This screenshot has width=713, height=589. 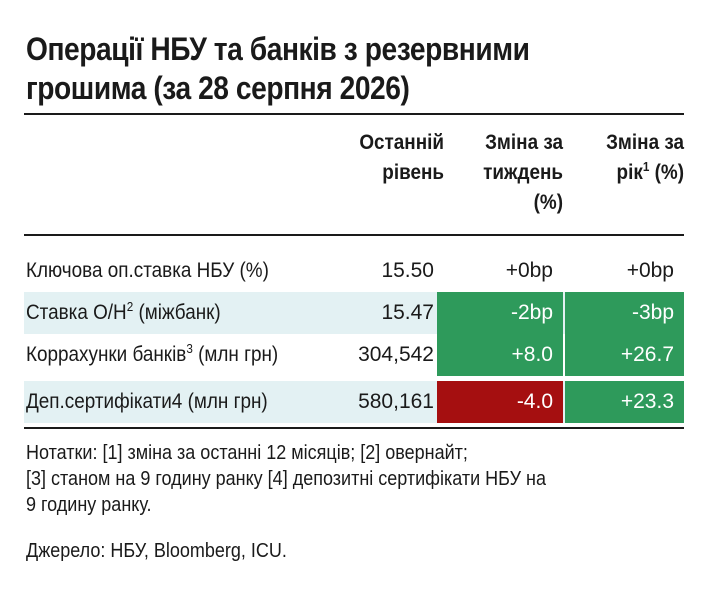 What do you see at coordinates (524, 142) in the screenshot?
I see `header-week-line1: Зміна за` at bounding box center [524, 142].